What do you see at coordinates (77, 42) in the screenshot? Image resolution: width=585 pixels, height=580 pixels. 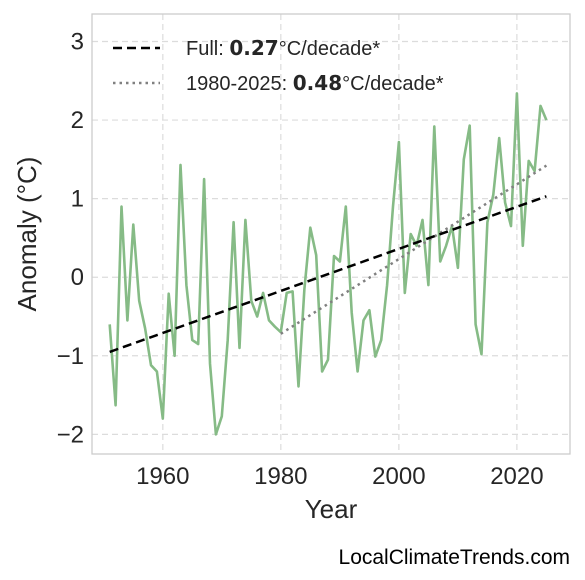 I see `y-tick-label: 3` at bounding box center [77, 42].